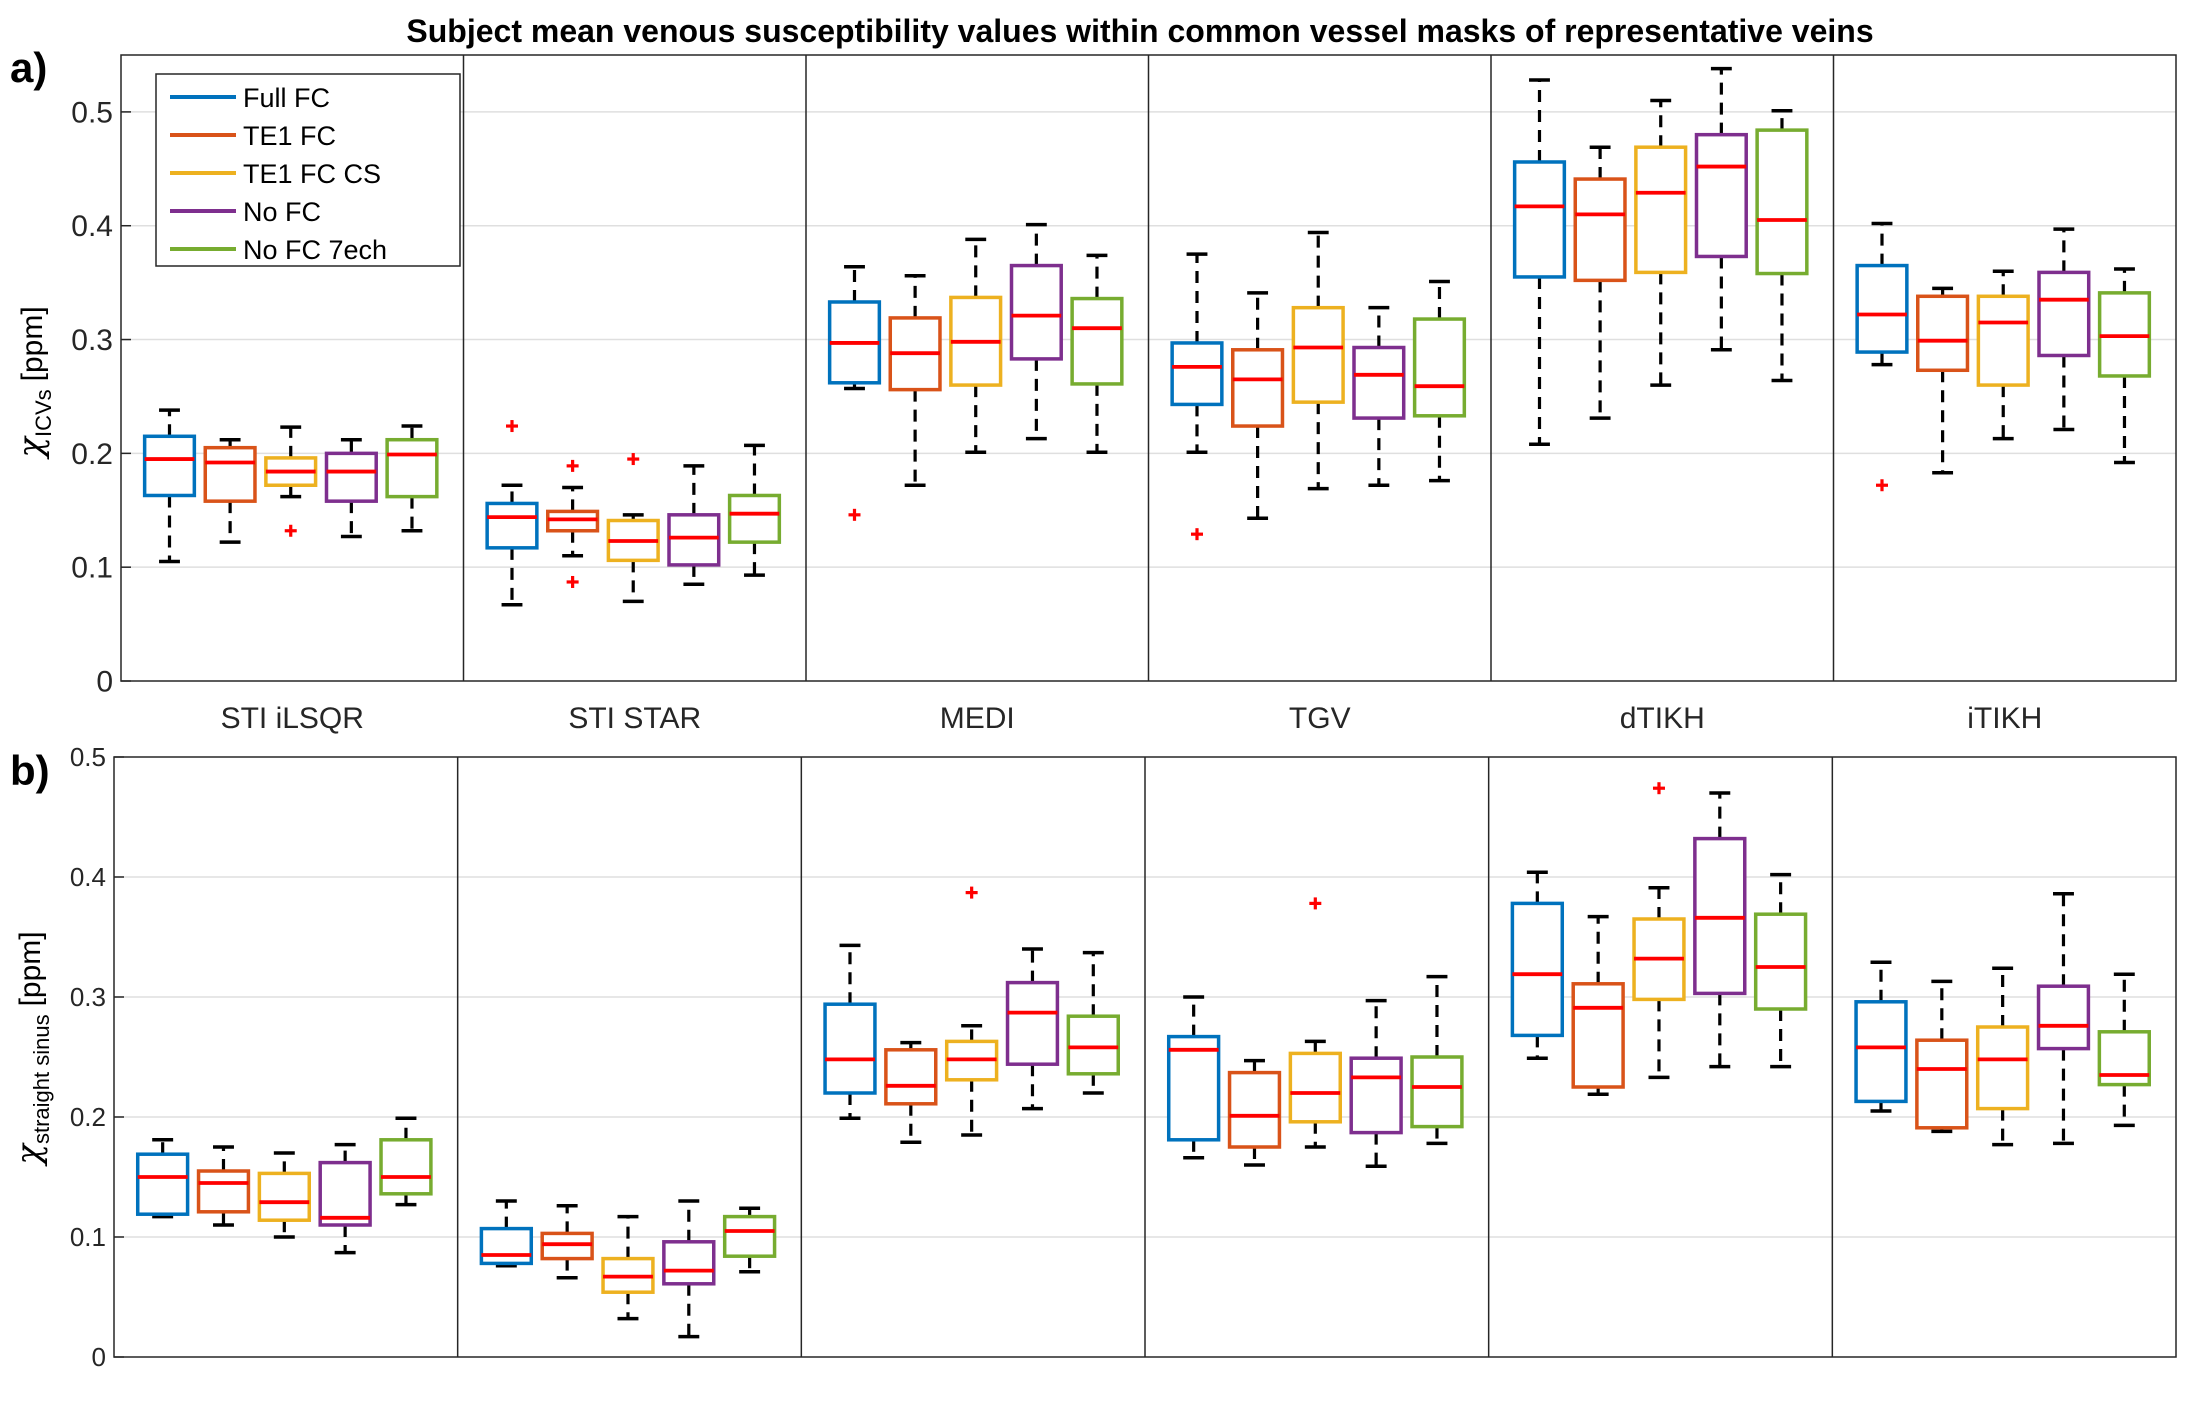  Describe the element at coordinates (88, 757) in the screenshot. I see `y-tick-label: 0.5` at that location.